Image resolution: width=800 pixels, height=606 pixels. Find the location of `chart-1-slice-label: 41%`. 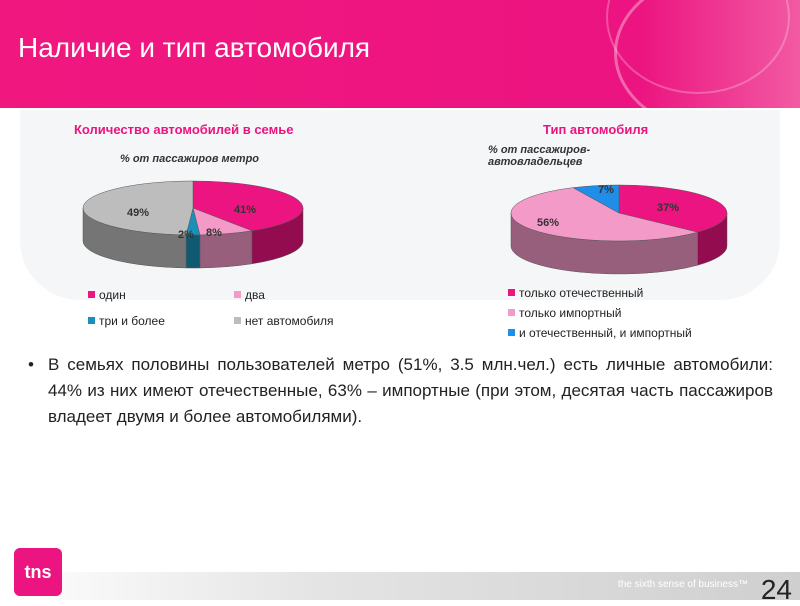

chart-1-slice-label: 41% is located at coordinates (245, 210).